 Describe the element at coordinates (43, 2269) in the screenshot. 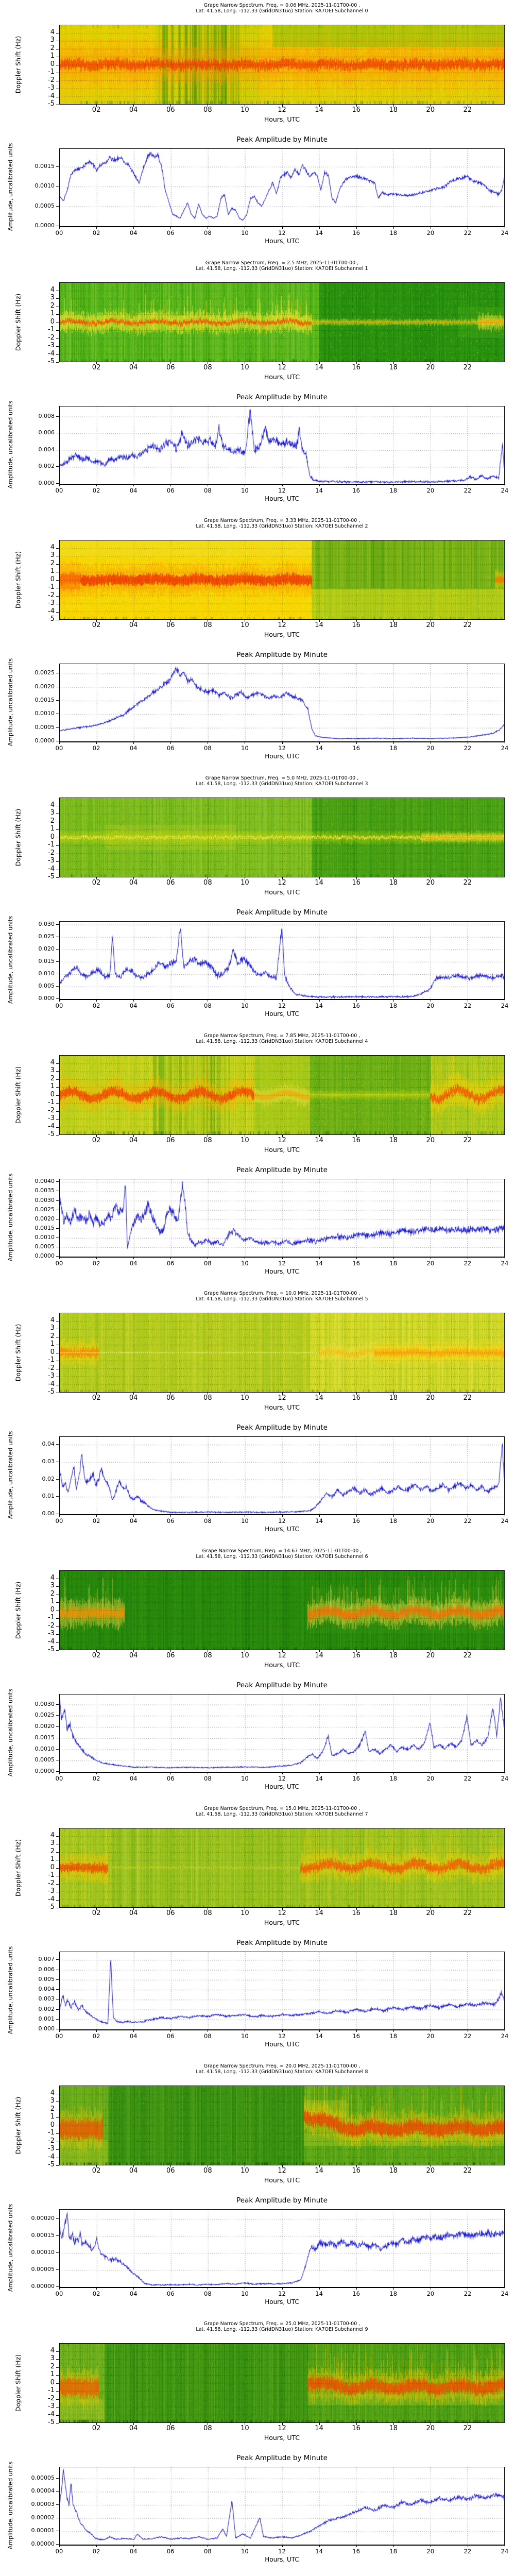

I see `amplitude-y-tick-label: 0.00005` at that location.